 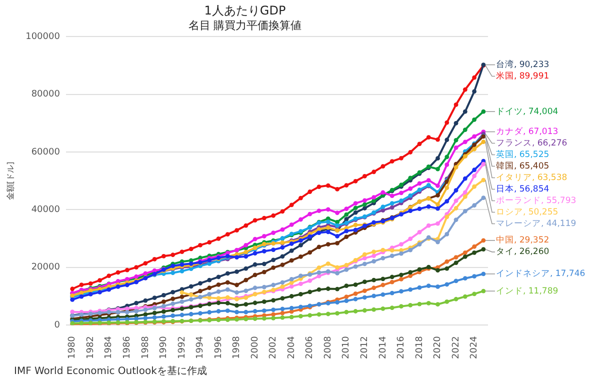 What do you see at coordinates (523, 166) in the screenshot?
I see `data-label: 韓国, 65,405` at bounding box center [523, 166].